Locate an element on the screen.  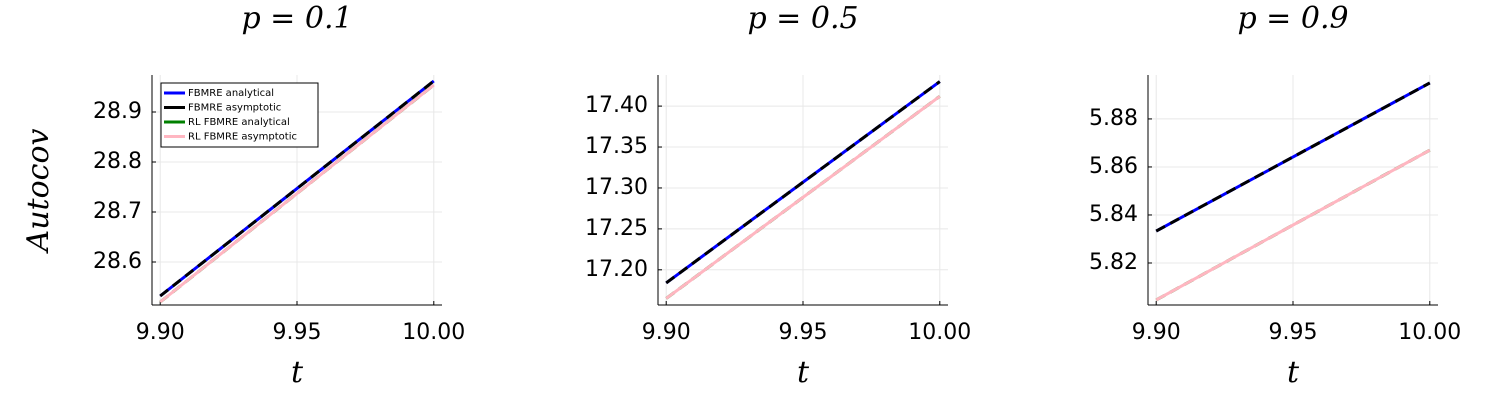
y-axis-label: Autocov is located at coordinates (38, 191).